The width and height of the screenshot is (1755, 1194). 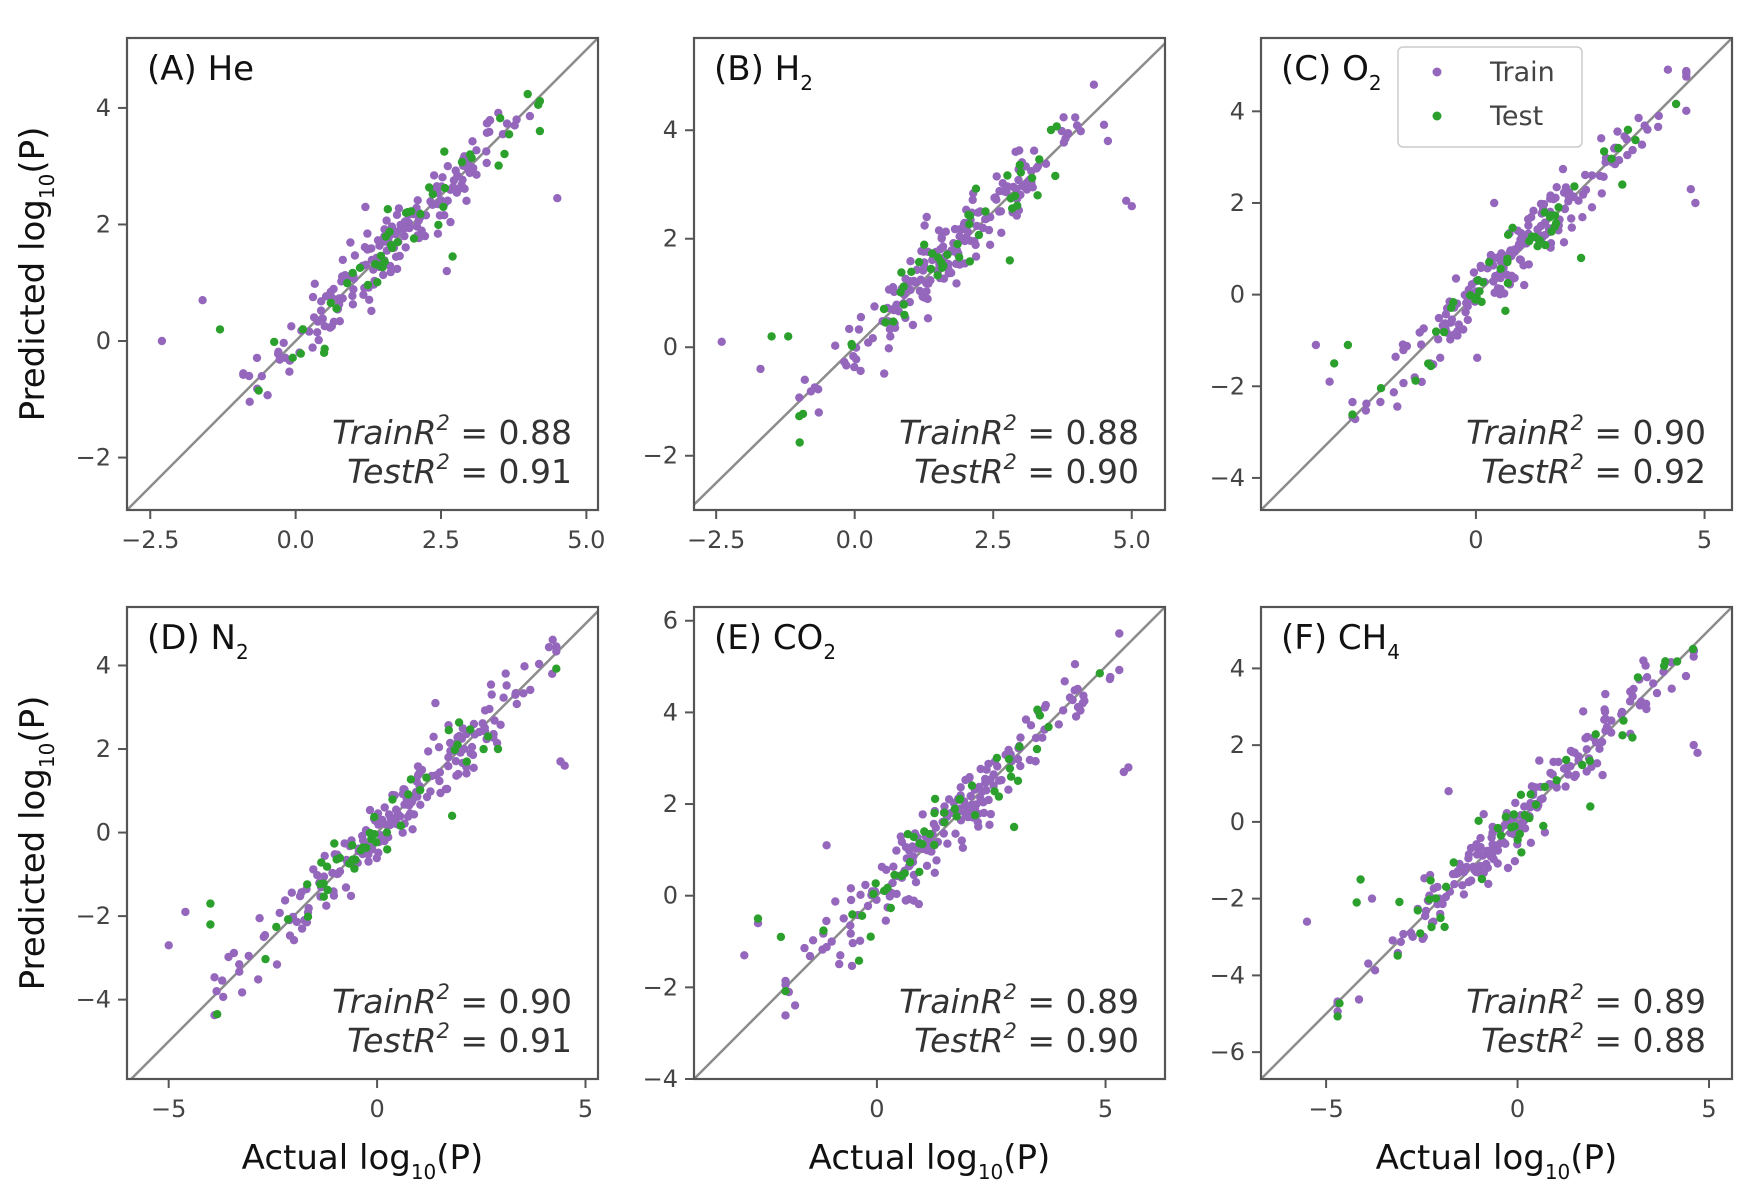 What do you see at coordinates (200, 69) in the screenshot?
I see `panel-title: (A) He` at bounding box center [200, 69].